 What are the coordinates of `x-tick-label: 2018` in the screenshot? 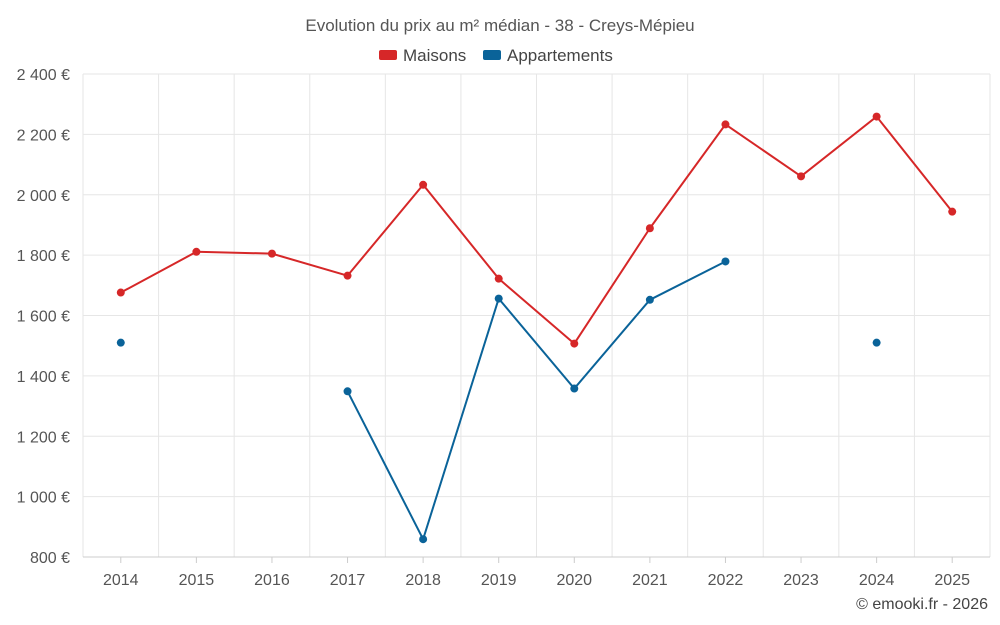 It's located at (423, 580).